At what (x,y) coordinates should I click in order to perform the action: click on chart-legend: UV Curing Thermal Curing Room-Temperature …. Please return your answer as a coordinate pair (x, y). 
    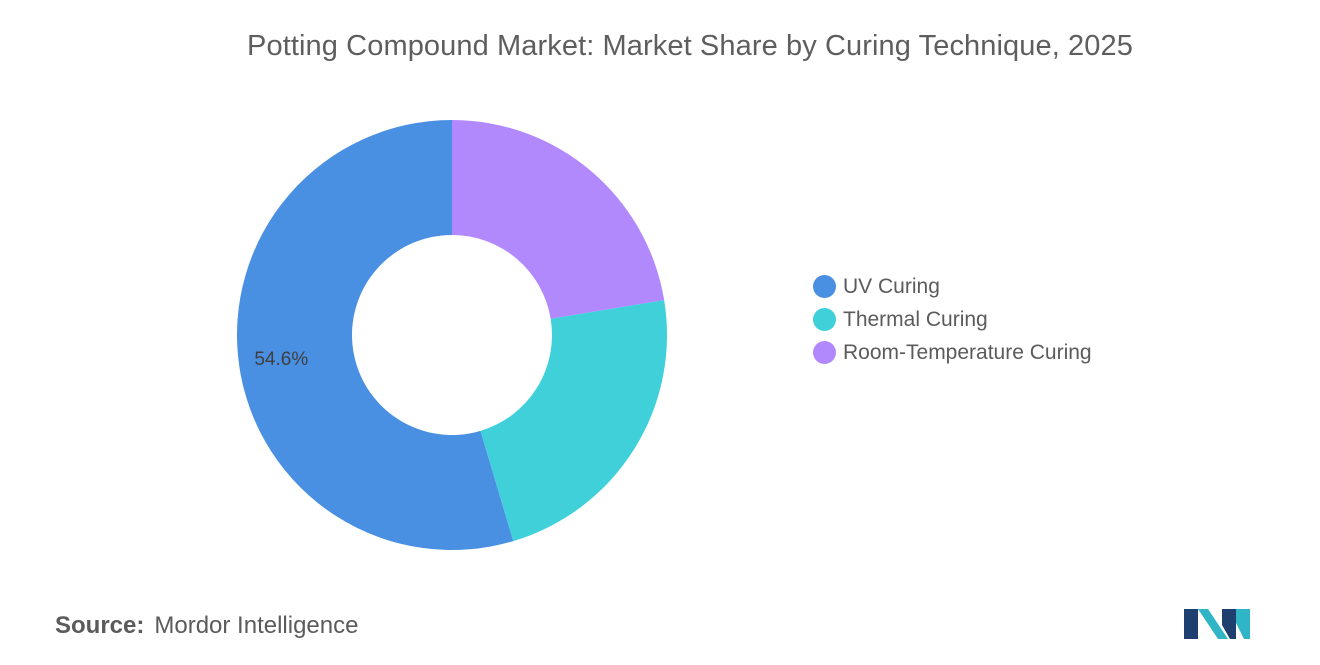
    Looking at the image, I should click on (952, 319).